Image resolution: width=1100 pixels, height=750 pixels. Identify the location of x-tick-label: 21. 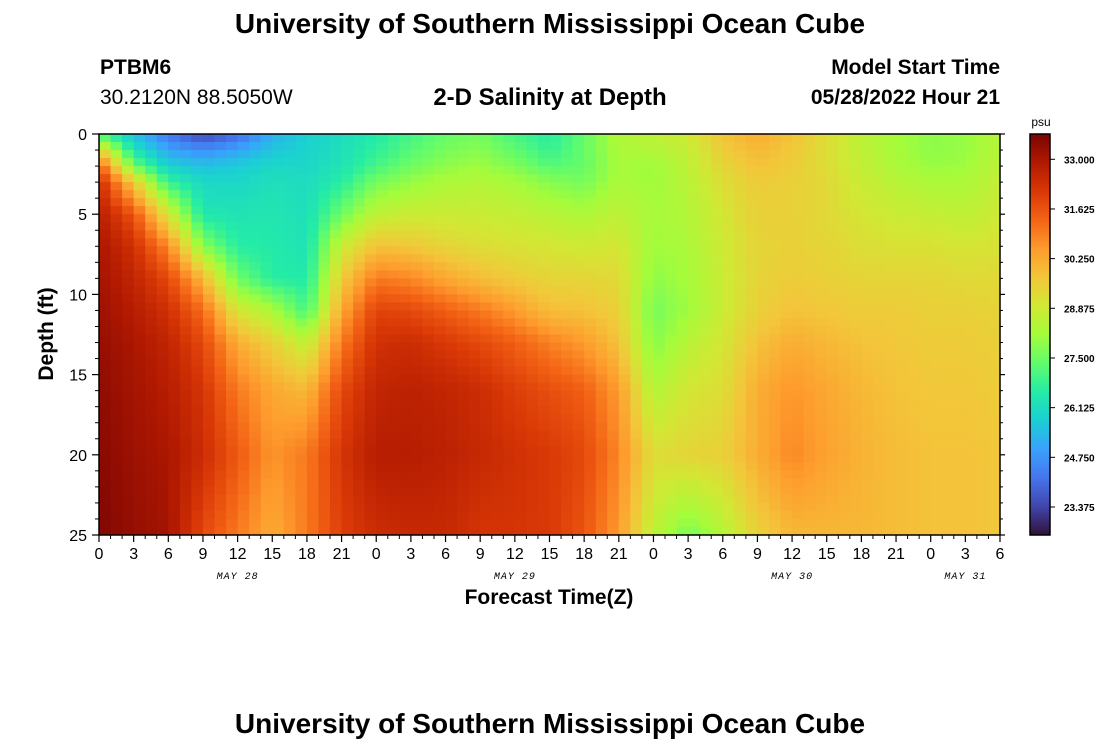
(619, 554).